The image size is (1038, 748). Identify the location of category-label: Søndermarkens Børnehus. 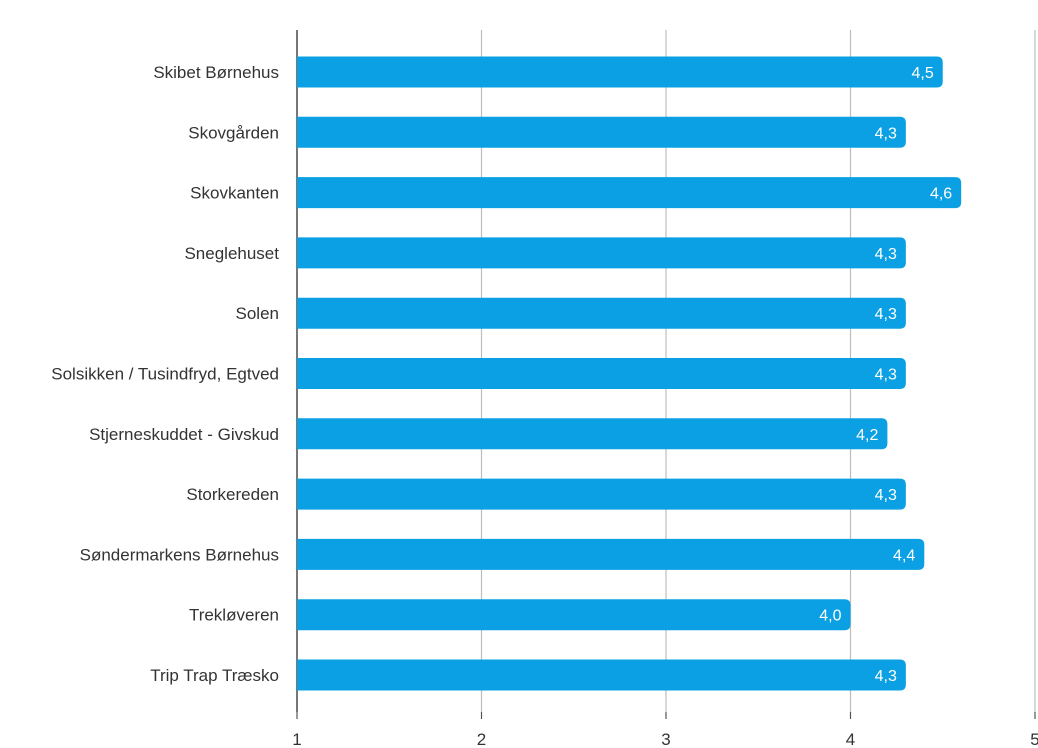
(179, 554).